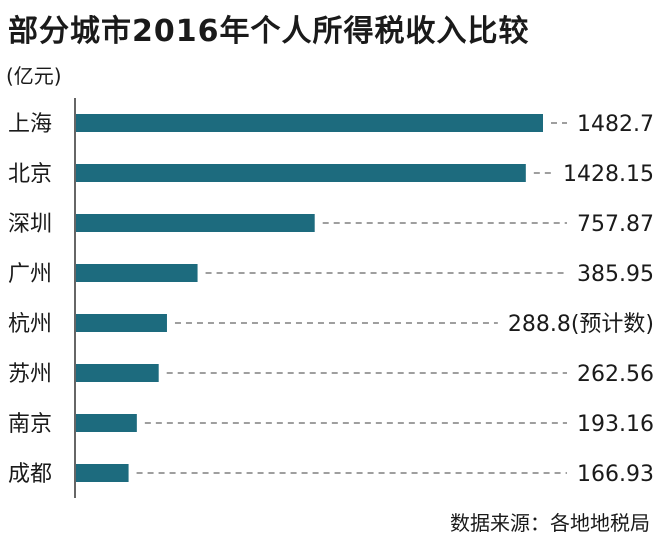  What do you see at coordinates (615, 424) in the screenshot?
I see `value-label: 193.16` at bounding box center [615, 424].